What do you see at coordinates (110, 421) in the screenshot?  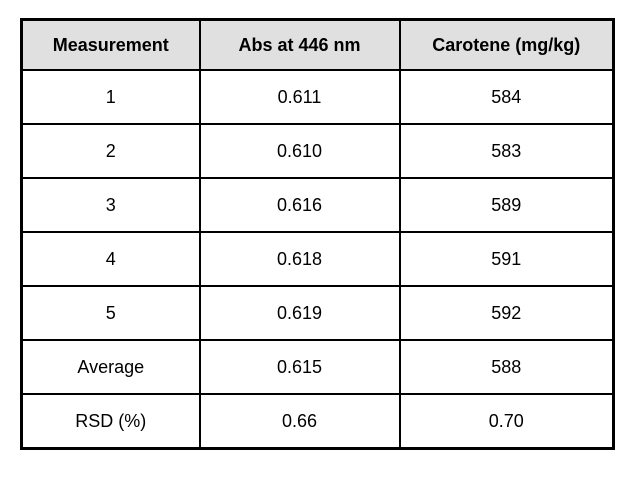 I see `table-cell: RSD (%)` at bounding box center [110, 421].